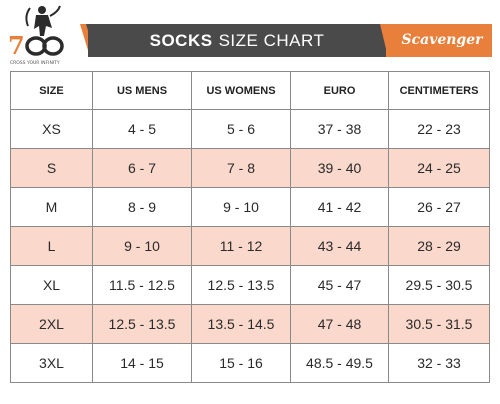 Image resolution: width=500 pixels, height=404 pixels. Describe the element at coordinates (241, 129) in the screenshot. I see `cell-us-womens: 5 - 6` at that location.